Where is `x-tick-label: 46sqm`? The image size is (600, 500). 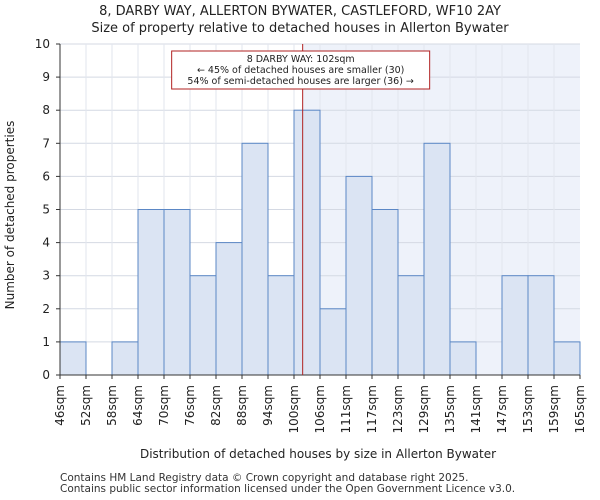
x-tick-label: 46sqm is located at coordinates (60, 405).